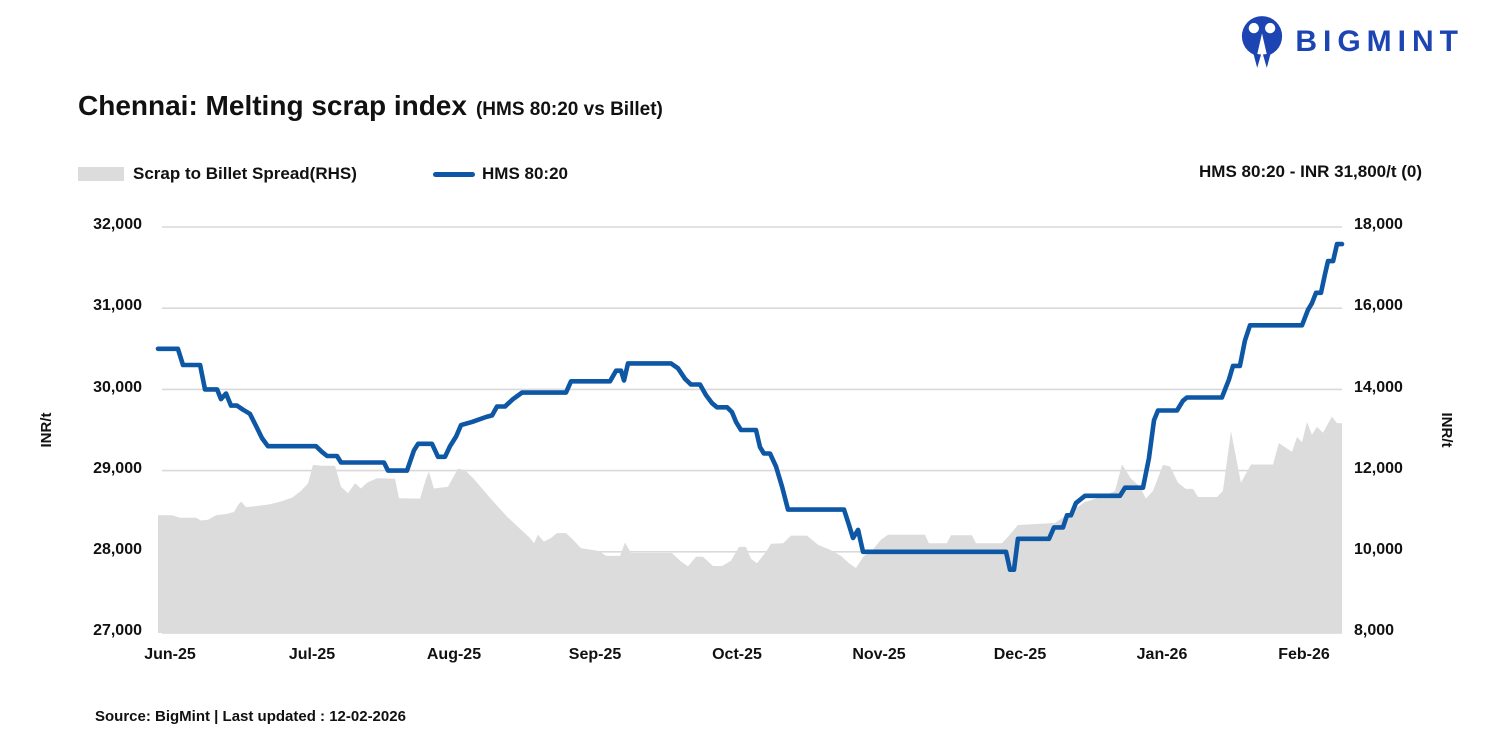  I want to click on legend-item-hms: HMS 80:20, so click(500, 174).